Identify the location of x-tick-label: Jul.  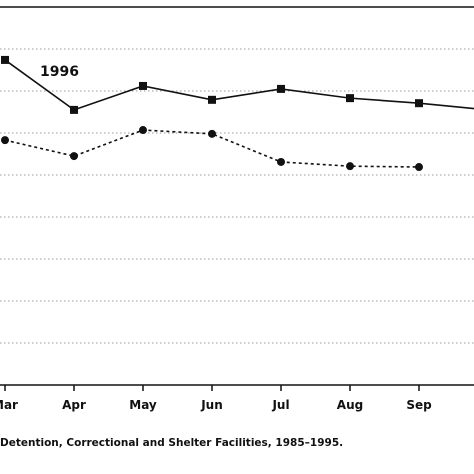
(280, 405).